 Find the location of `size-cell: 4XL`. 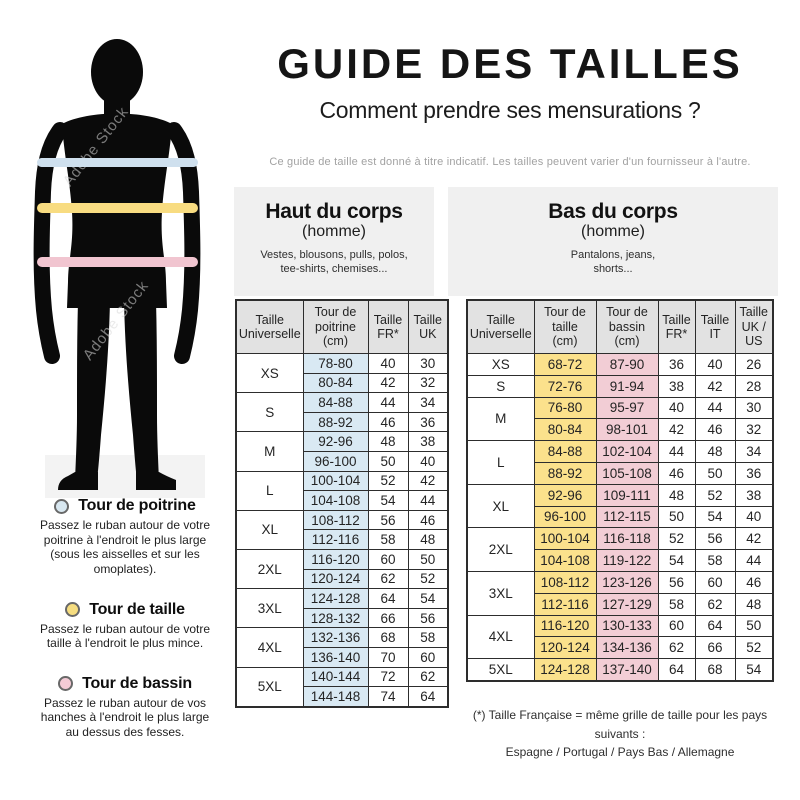

size-cell: 4XL is located at coordinates (269, 647).